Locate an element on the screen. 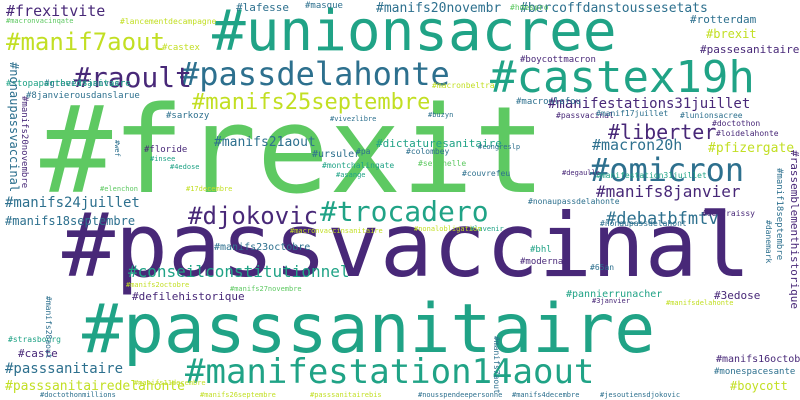 The width and height of the screenshot is (800, 400). hashtag-word: #floride is located at coordinates (166, 150).